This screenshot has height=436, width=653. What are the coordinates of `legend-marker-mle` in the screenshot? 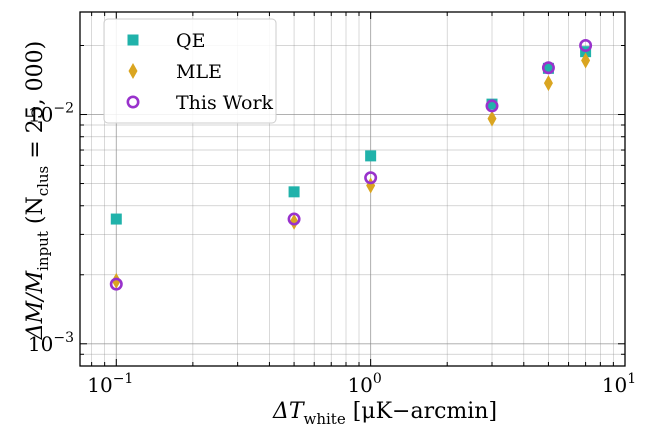 It's located at (133, 71).